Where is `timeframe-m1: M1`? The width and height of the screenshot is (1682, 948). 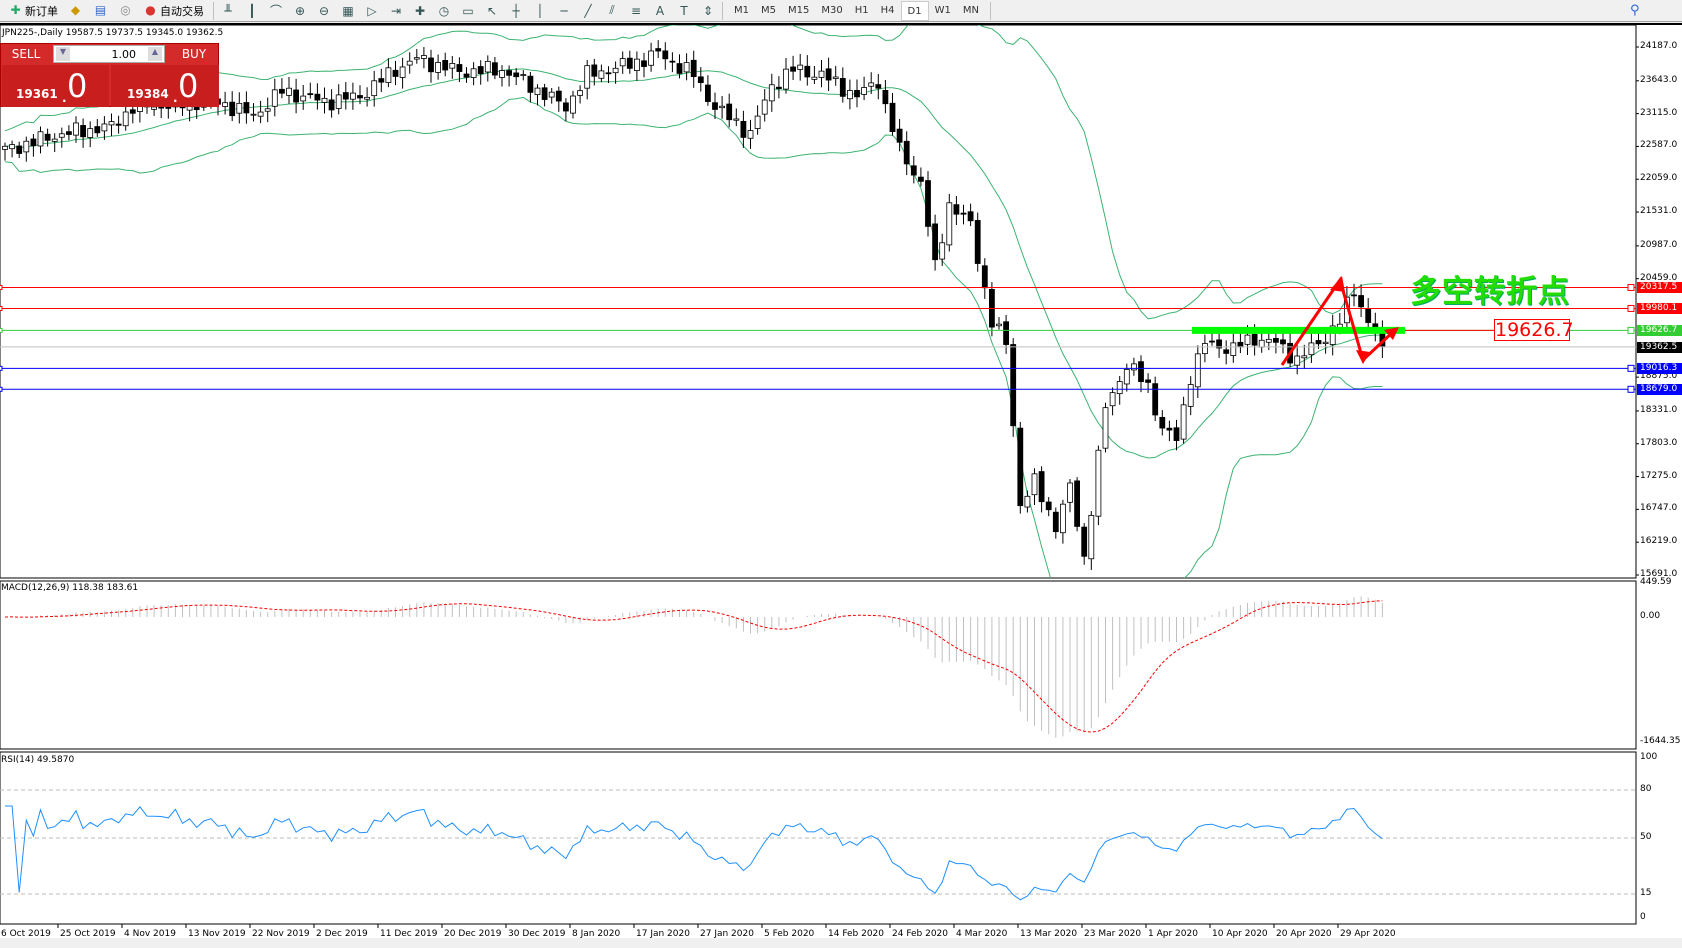 timeframe-m1: M1 is located at coordinates (741, 10).